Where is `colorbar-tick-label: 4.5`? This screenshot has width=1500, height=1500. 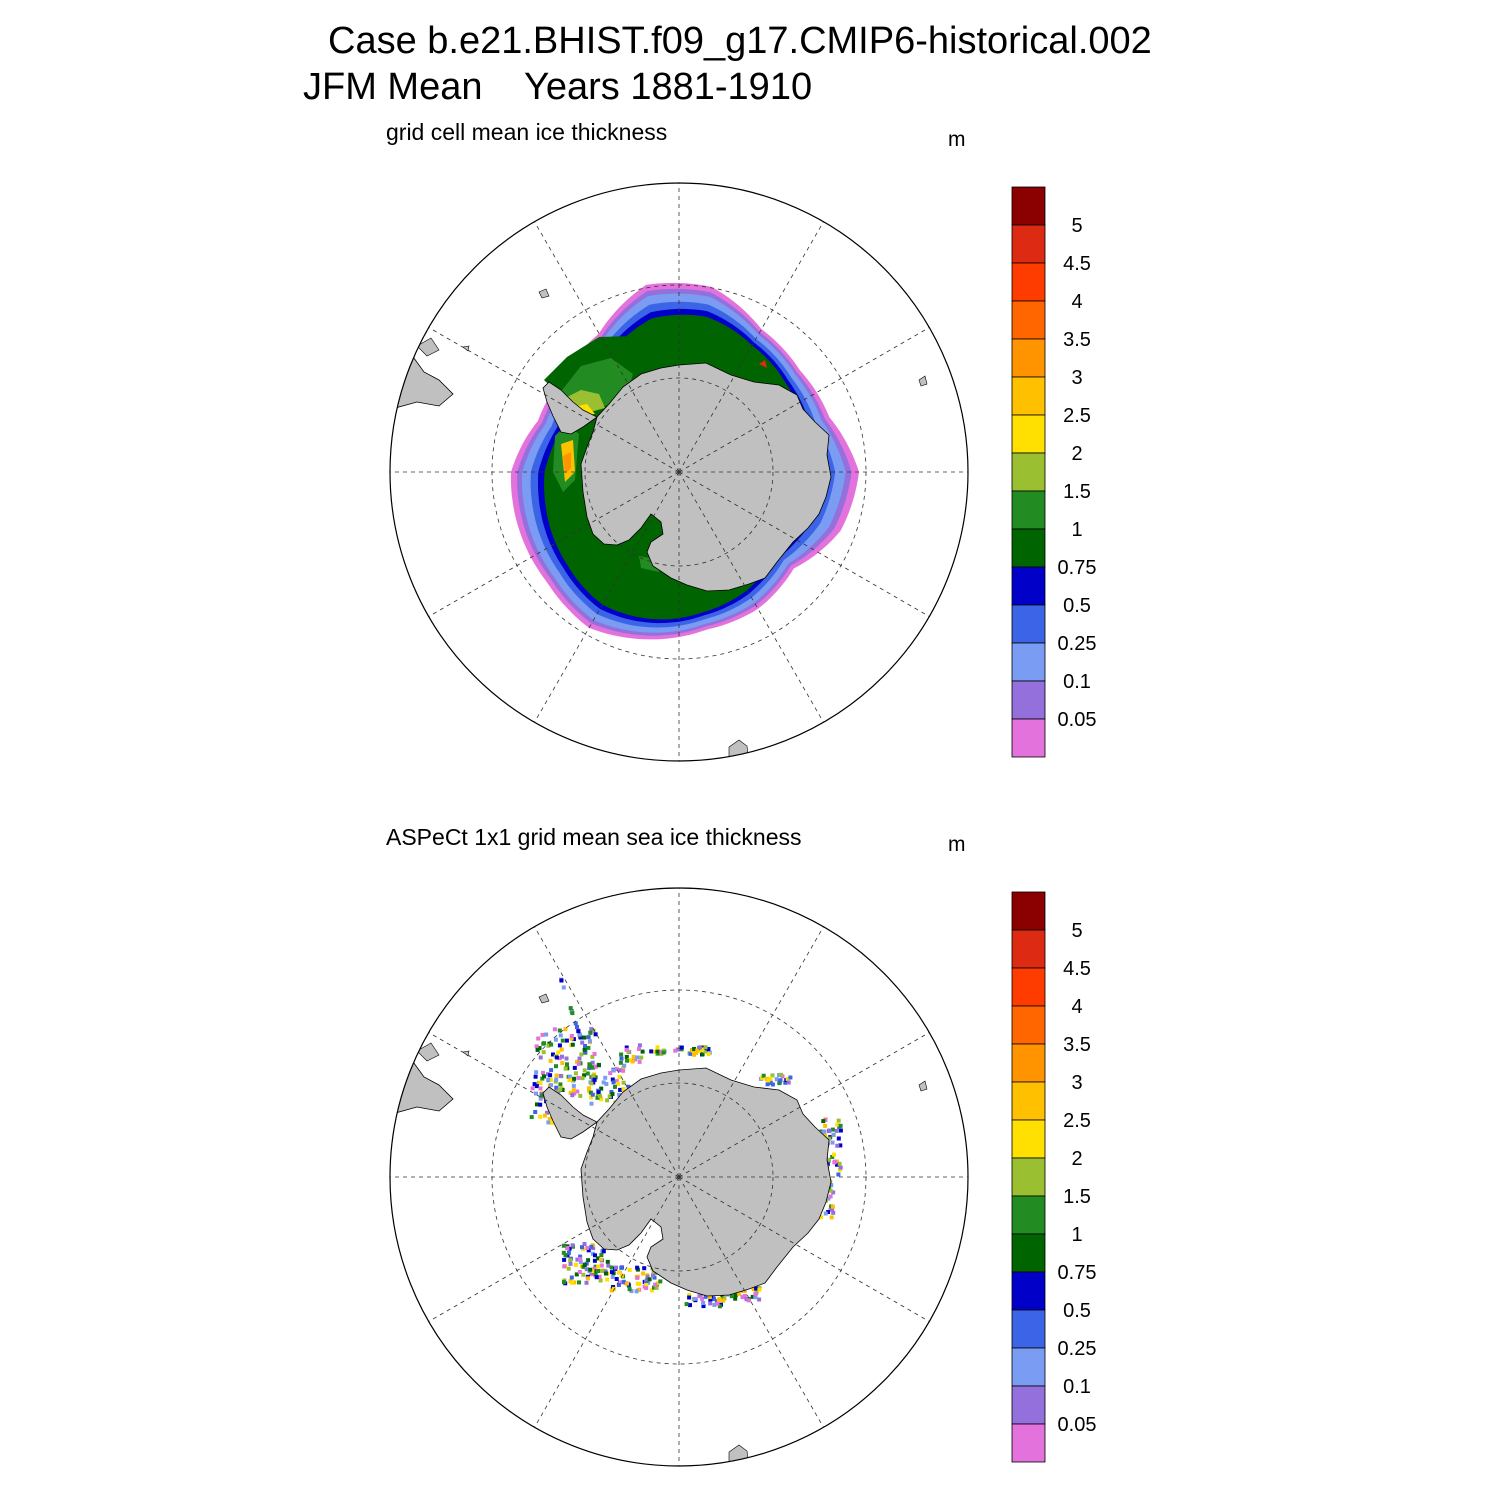
colorbar-tick-label: 4.5 is located at coordinates (1077, 969).